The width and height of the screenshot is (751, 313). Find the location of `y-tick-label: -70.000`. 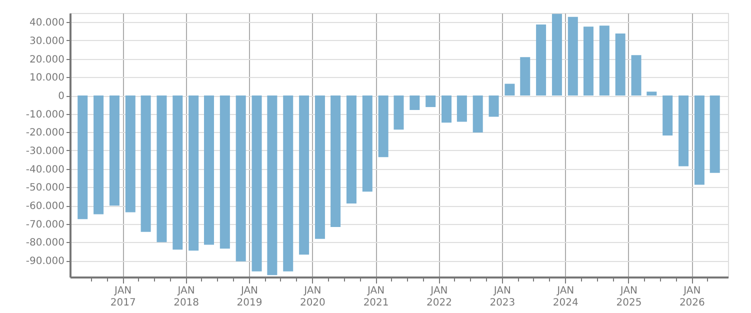

y-tick-label: -70.000 is located at coordinates (45, 224).